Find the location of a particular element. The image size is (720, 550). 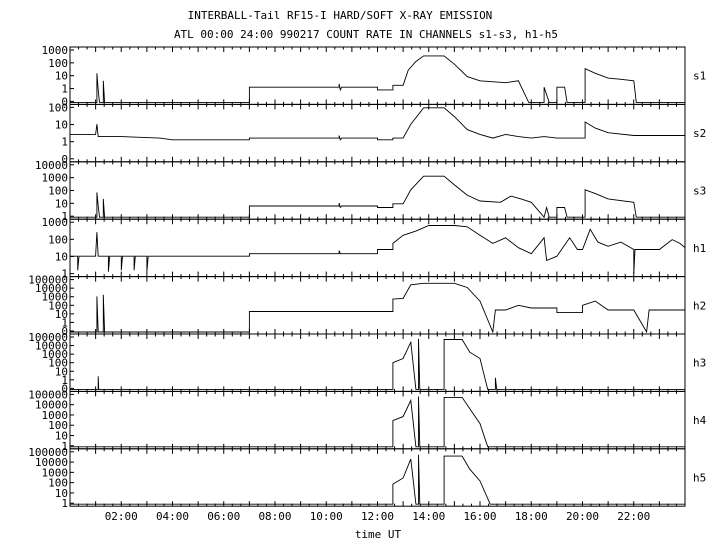

x-tick-label: 04:00 is located at coordinates (172, 516).